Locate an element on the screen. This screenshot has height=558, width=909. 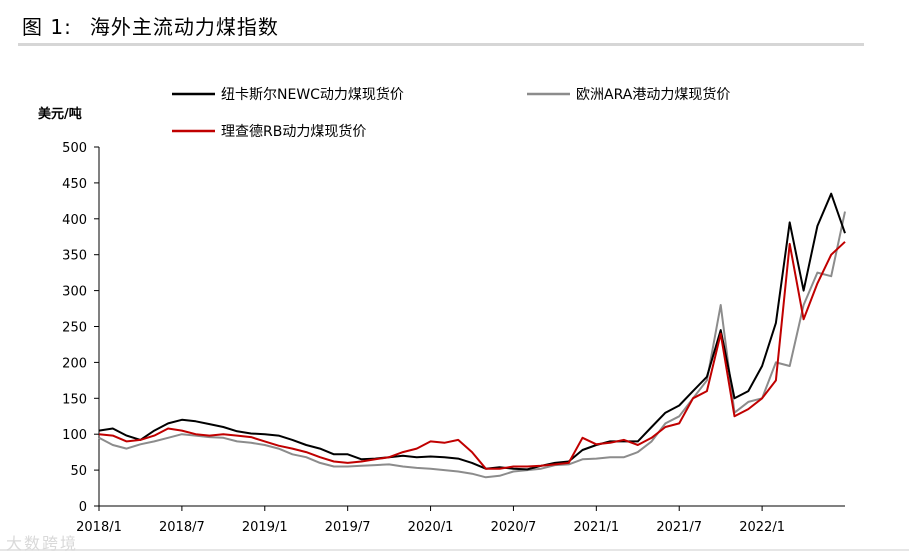
y-tick-label: 200 is located at coordinates (74, 363).